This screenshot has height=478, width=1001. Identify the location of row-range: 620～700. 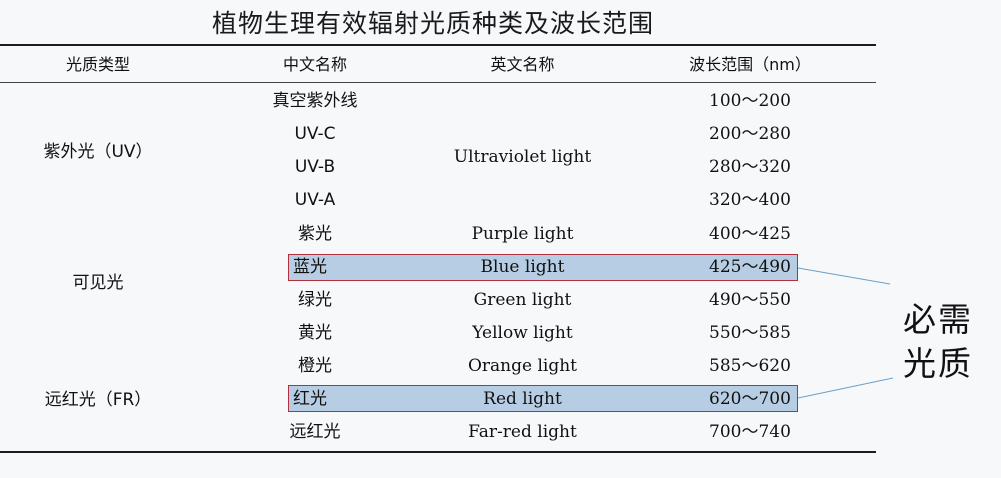
(750, 399).